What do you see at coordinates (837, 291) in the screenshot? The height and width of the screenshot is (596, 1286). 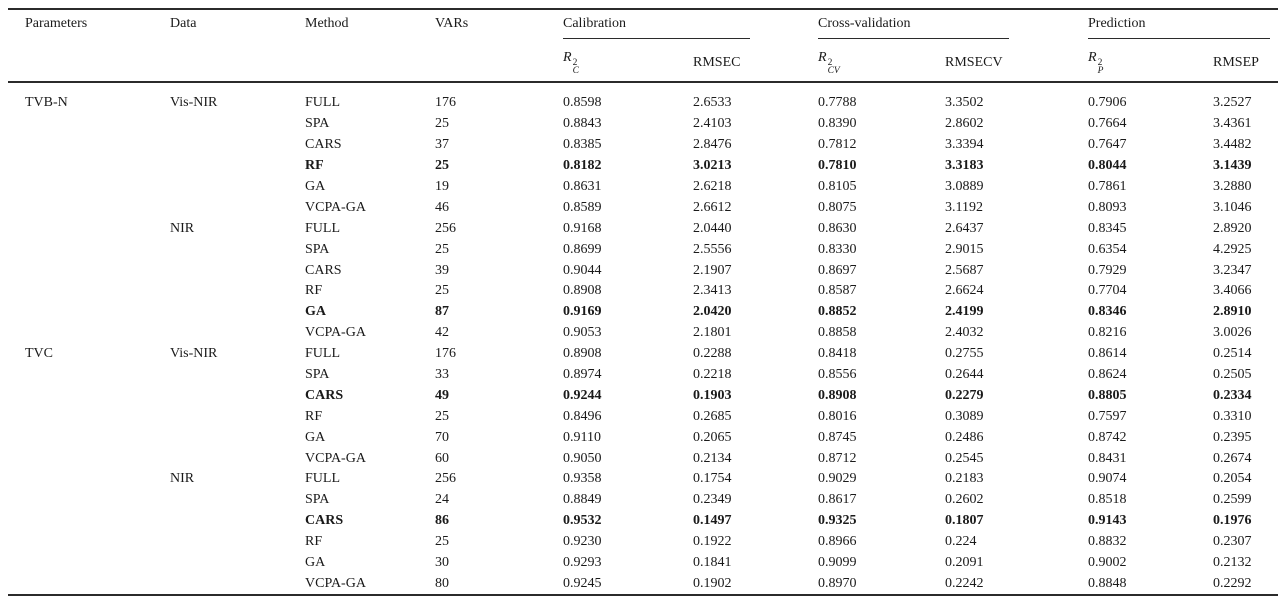 I see `cell-r2cv: 0.8587` at bounding box center [837, 291].